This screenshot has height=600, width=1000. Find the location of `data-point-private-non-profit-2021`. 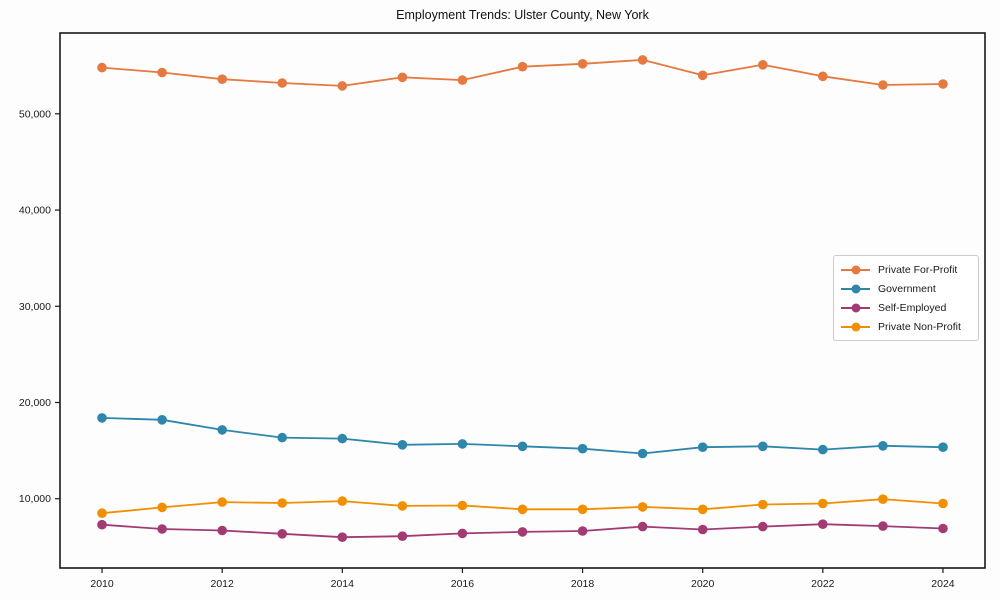

data-point-private-non-profit-2021 is located at coordinates (763, 504).